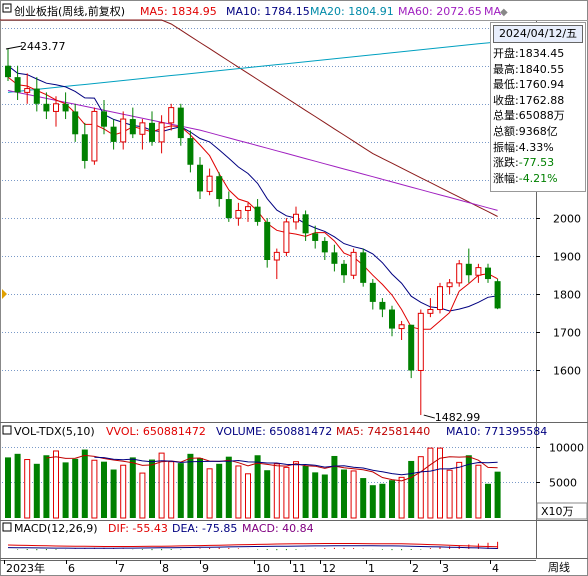 This screenshot has height=576, width=588. Describe the element at coordinates (299, 568) in the screenshot. I see `time-axis-label: 11` at that location.